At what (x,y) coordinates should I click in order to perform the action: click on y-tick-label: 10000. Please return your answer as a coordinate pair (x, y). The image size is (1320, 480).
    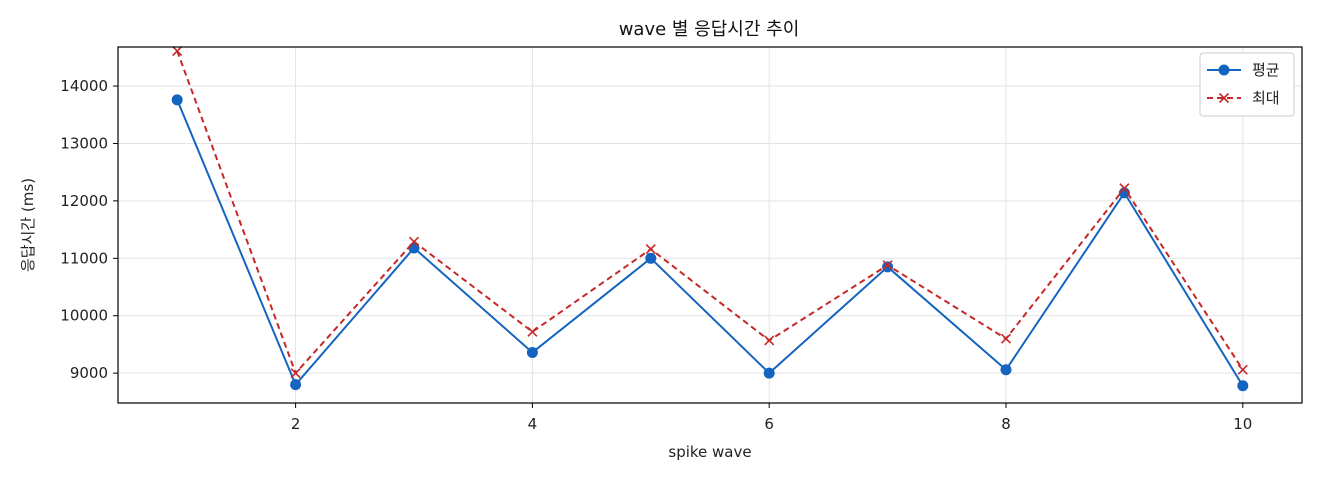
    Looking at the image, I should click on (84, 316).